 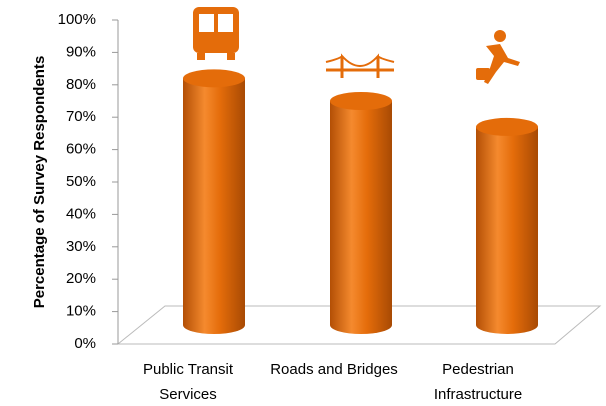 I want to click on runner-icon, so click(x=498, y=57).